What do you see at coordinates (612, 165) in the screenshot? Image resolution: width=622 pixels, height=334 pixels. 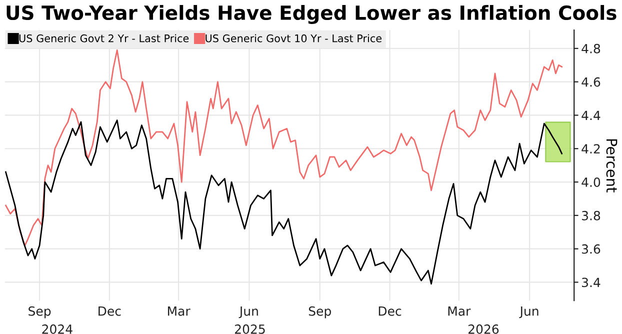 I see `y-axis-title: Percent` at bounding box center [612, 165].